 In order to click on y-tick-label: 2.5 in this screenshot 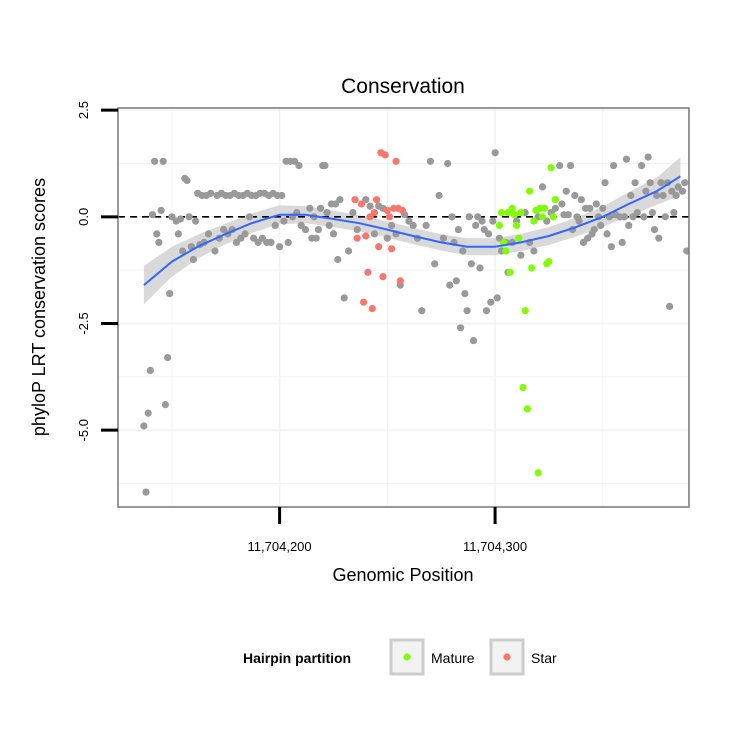, I will do `click(83, 110)`.